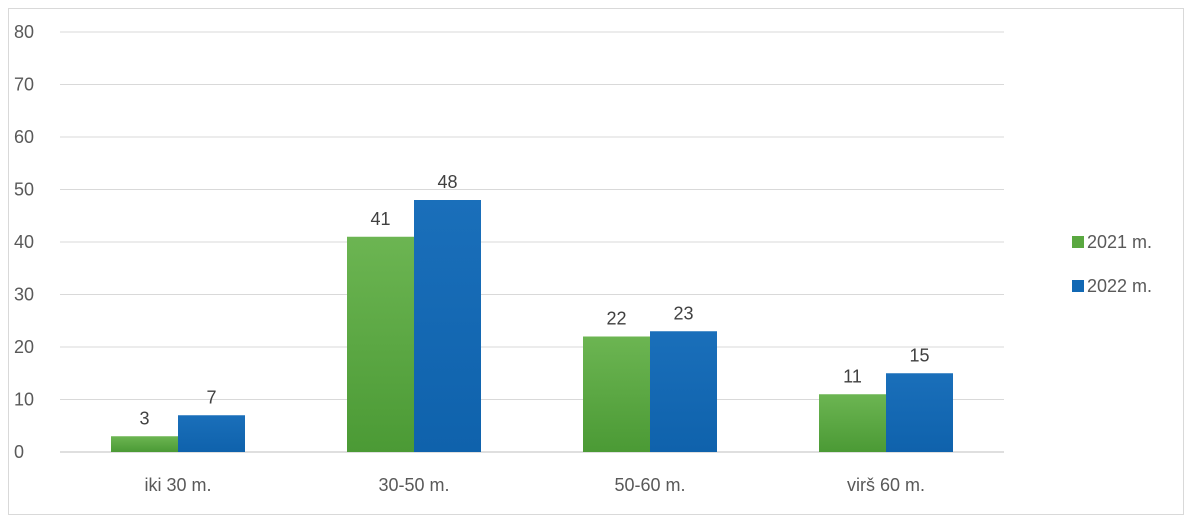  Describe the element at coordinates (534, 485) in the screenshot. I see `x-axis-categories: iki 30 m. 30-50 m. 50-60 m. virš 60 m.` at that location.